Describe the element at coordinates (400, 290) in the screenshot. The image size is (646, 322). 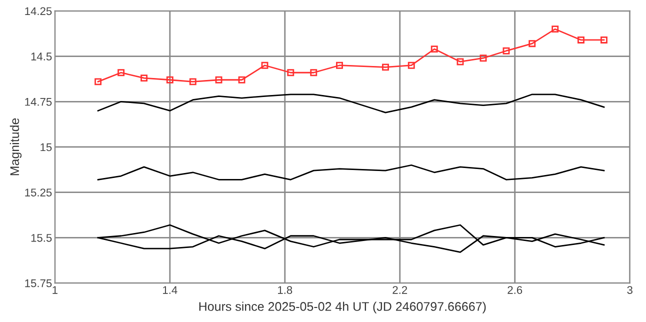
I see `x-tick-label: 2.2` at that location.